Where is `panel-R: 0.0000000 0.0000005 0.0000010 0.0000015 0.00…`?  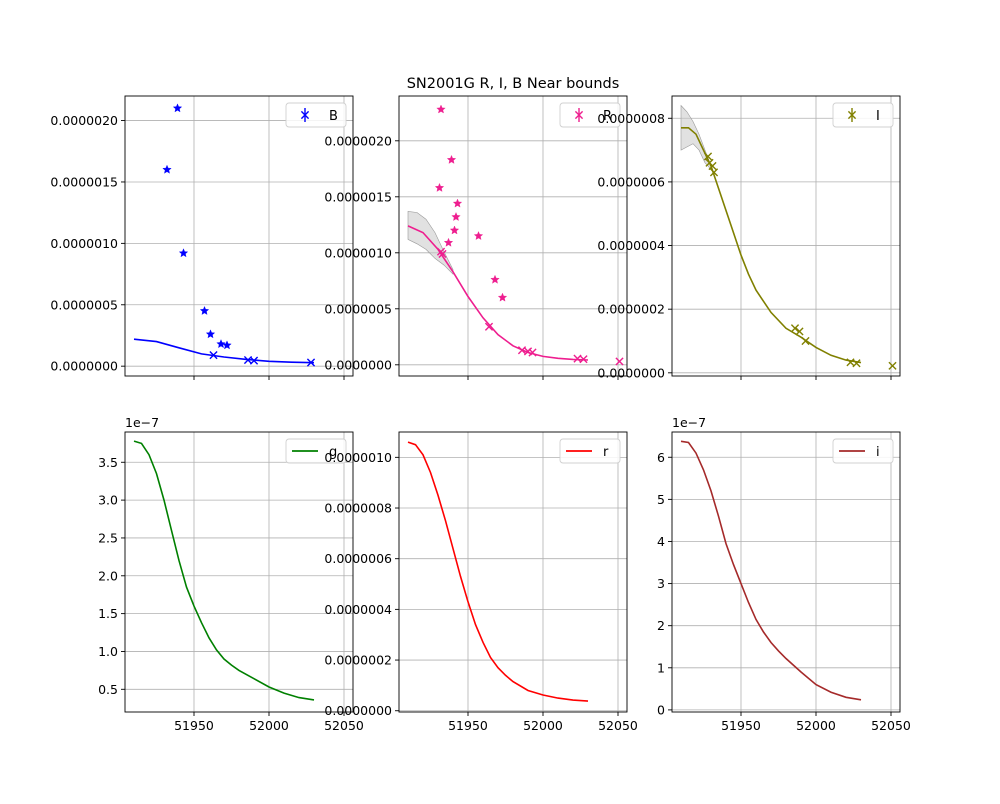
panel-R: 0.0000000 0.0000005 0.0000010 0.0000015 0.00… is located at coordinates (476, 237).